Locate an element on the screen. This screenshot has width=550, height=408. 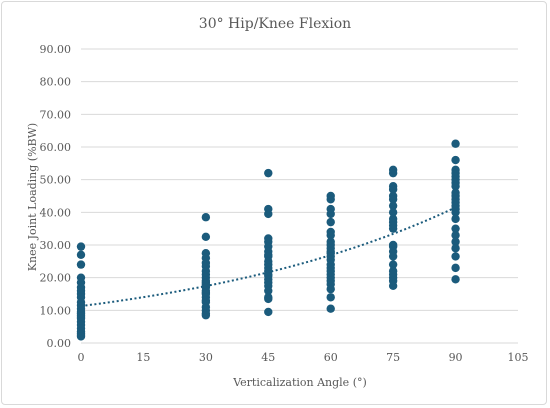
x-tick-label: 60 is located at coordinates (331, 357).